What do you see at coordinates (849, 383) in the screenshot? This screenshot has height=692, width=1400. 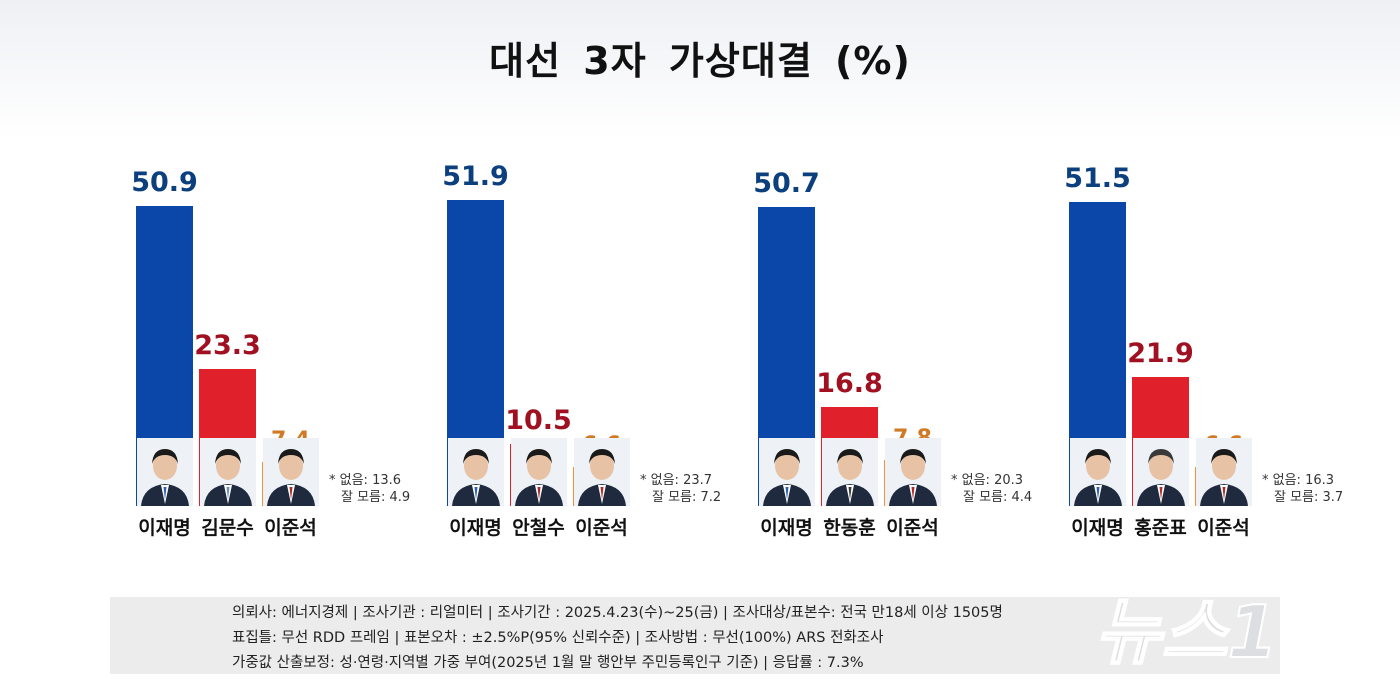 I see `value-label-3-2: 16.8` at bounding box center [849, 383].